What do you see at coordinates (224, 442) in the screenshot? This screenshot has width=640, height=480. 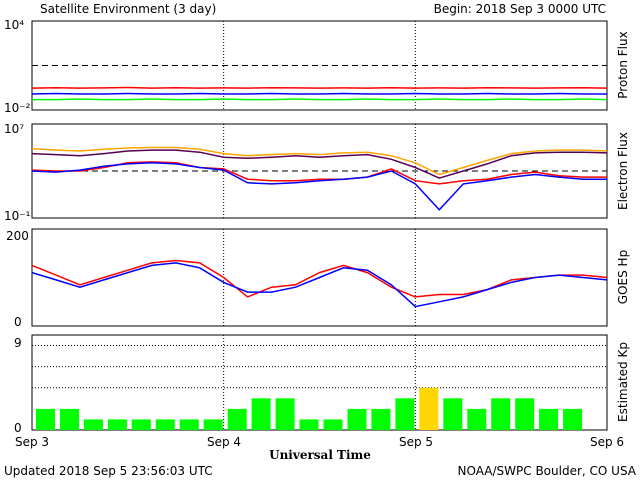 I see `xtick-sep4: Sep 4` at bounding box center [224, 442].